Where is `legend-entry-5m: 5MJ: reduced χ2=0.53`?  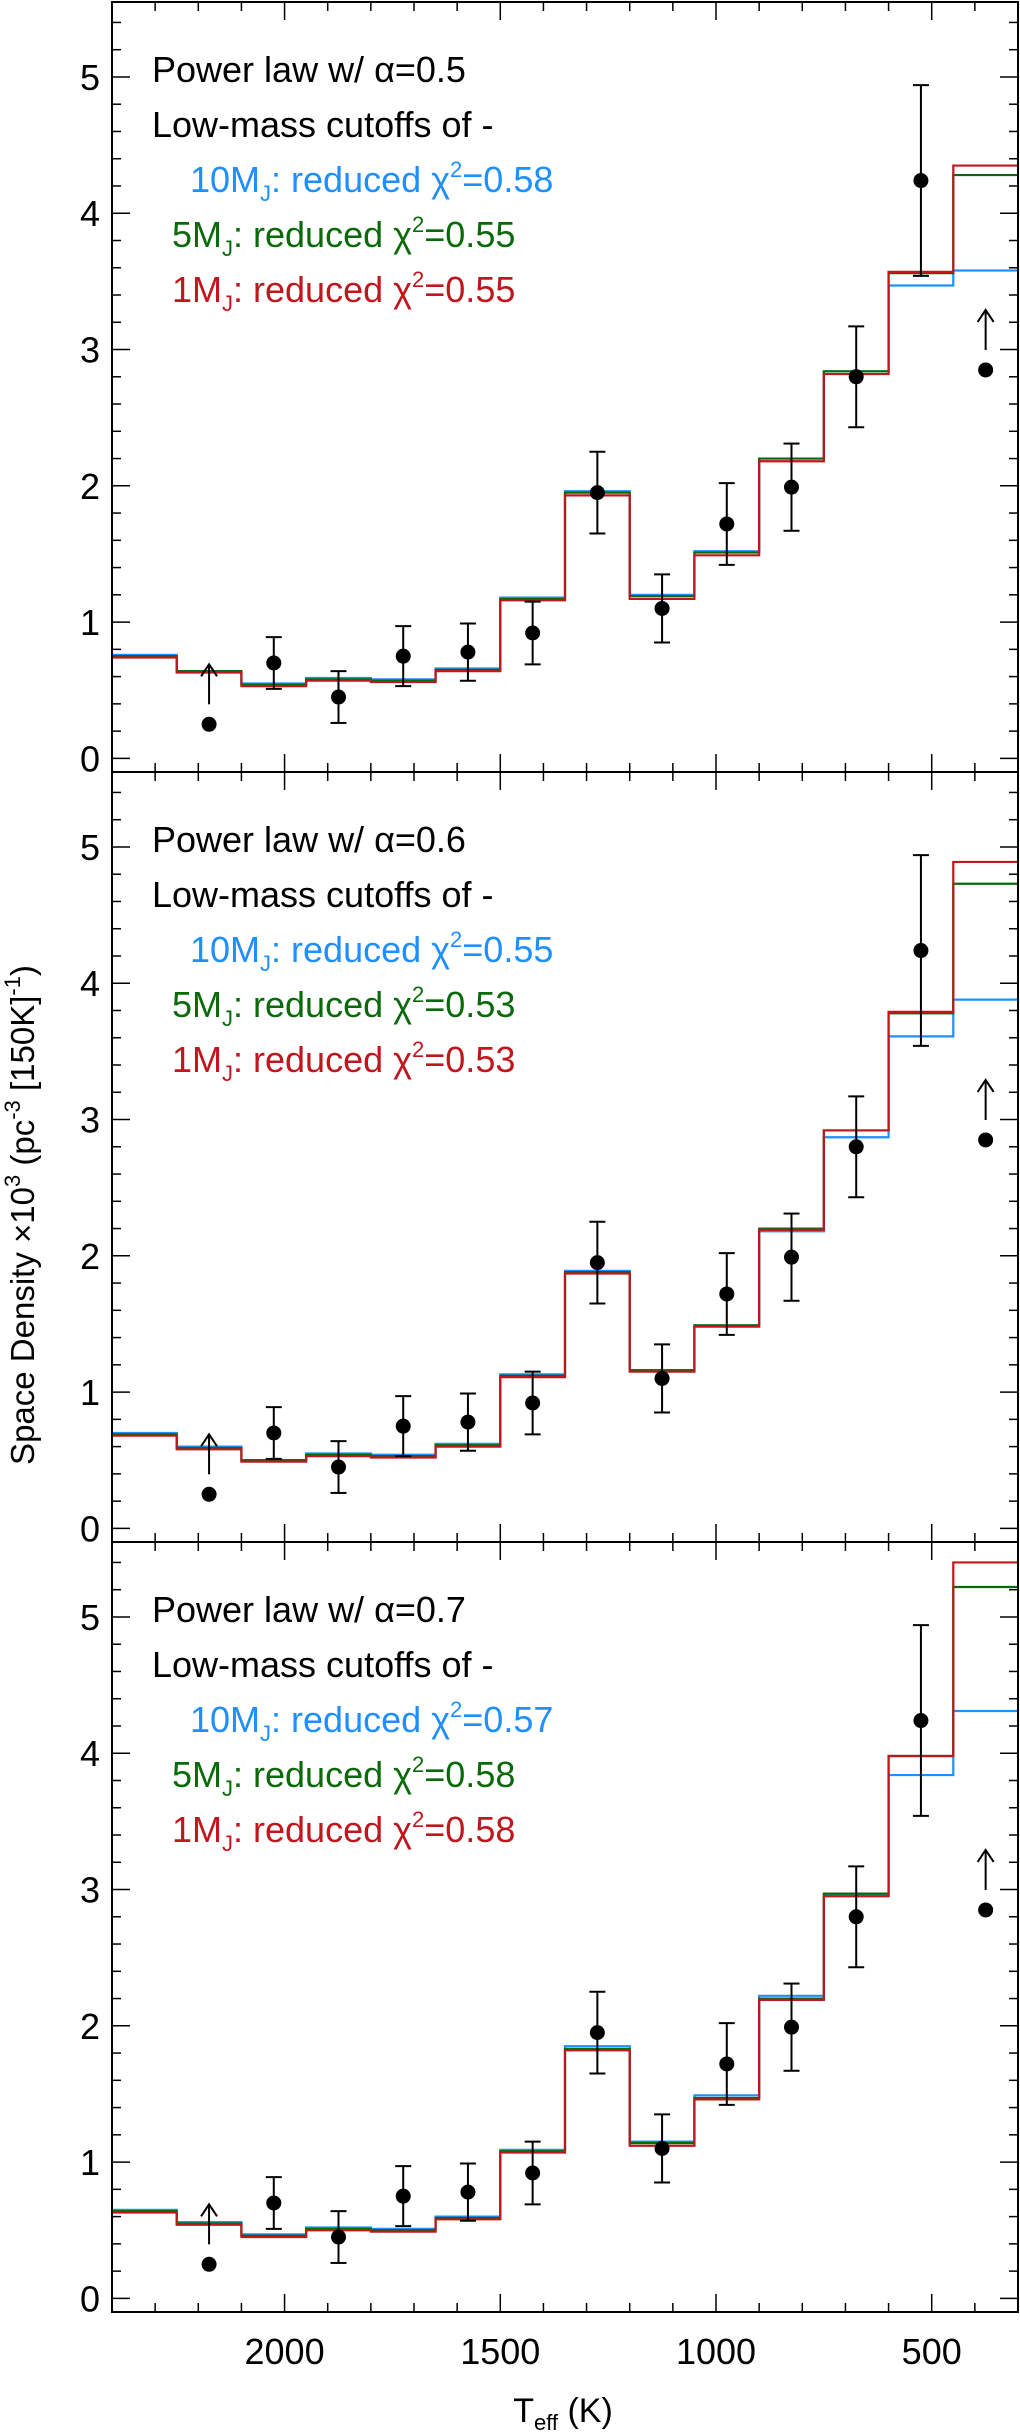 legend-entry-5m: 5MJ: reduced χ2=0.53 is located at coordinates (343, 1006).